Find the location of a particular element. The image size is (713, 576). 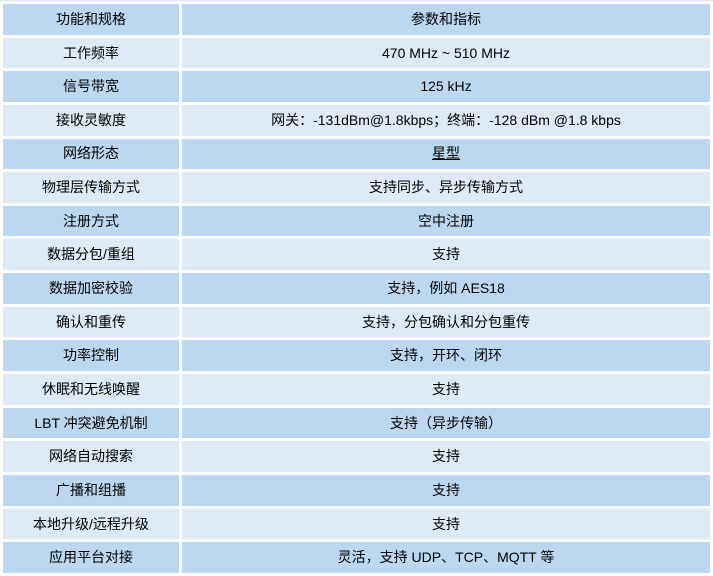

spec-row-encryption: 数据加密校验 支持，例如 AES18 is located at coordinates (356, 288).